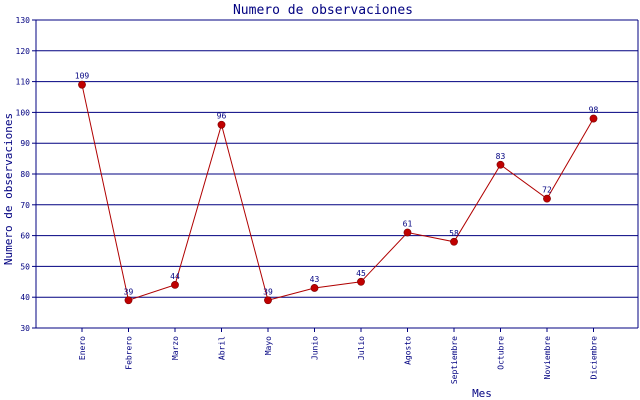 This screenshot has width=640, height=400. I want to click on y-tick-label: 130, so click(23, 20).